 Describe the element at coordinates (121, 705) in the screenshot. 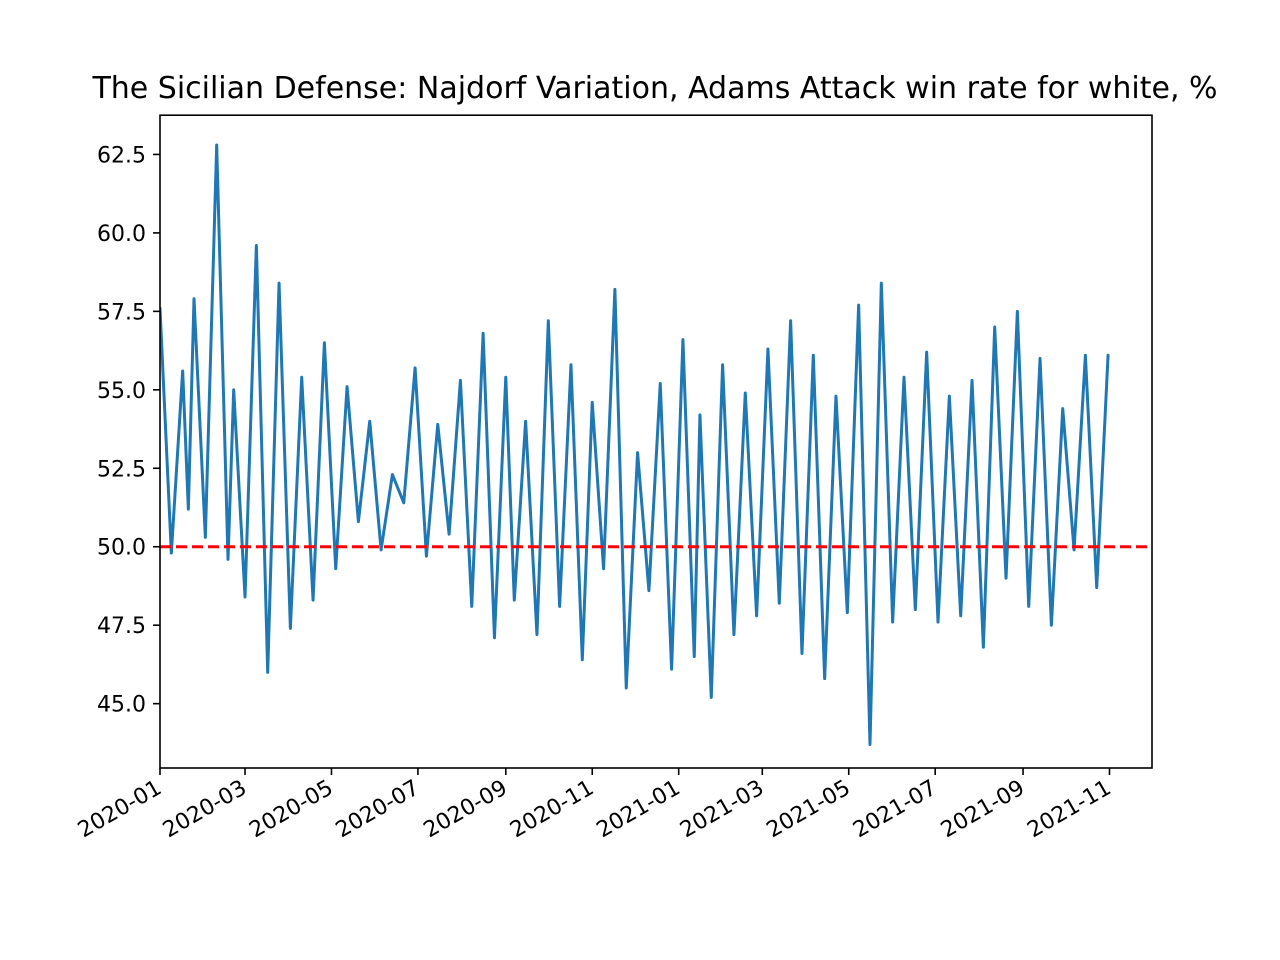

I see `y-tick-label: 45.0` at that location.